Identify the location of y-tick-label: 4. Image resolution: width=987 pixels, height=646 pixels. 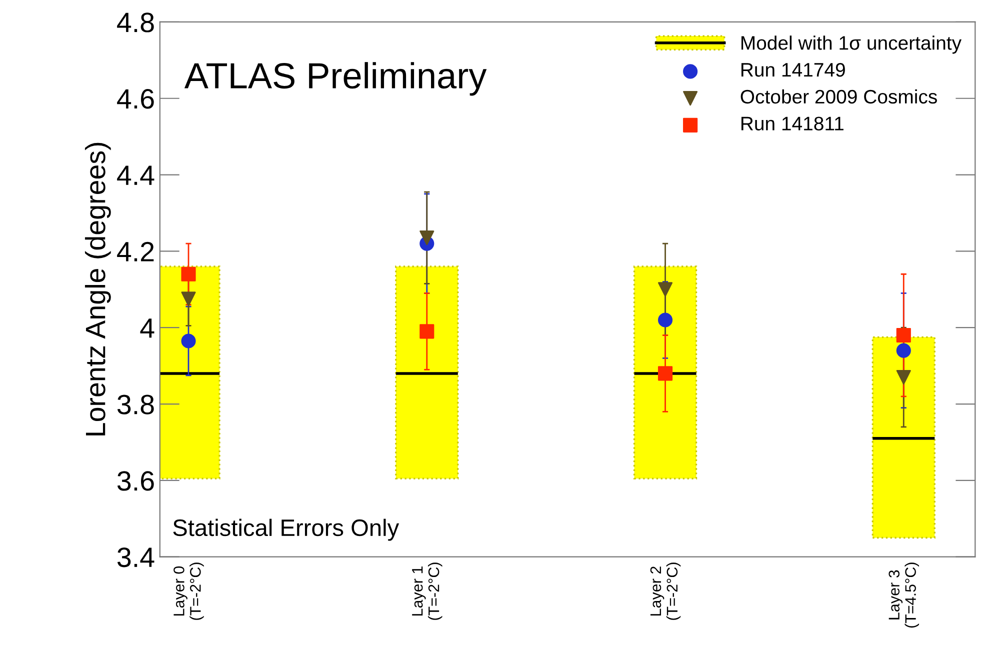
(147, 328).